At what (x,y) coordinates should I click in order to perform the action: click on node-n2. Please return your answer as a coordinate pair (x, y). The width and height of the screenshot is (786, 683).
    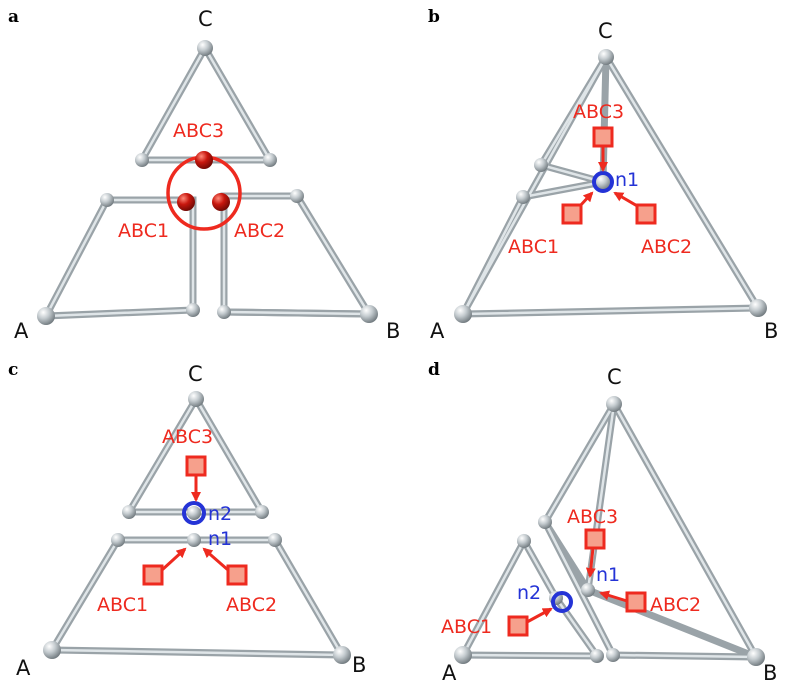
    Looking at the image, I should click on (194, 513).